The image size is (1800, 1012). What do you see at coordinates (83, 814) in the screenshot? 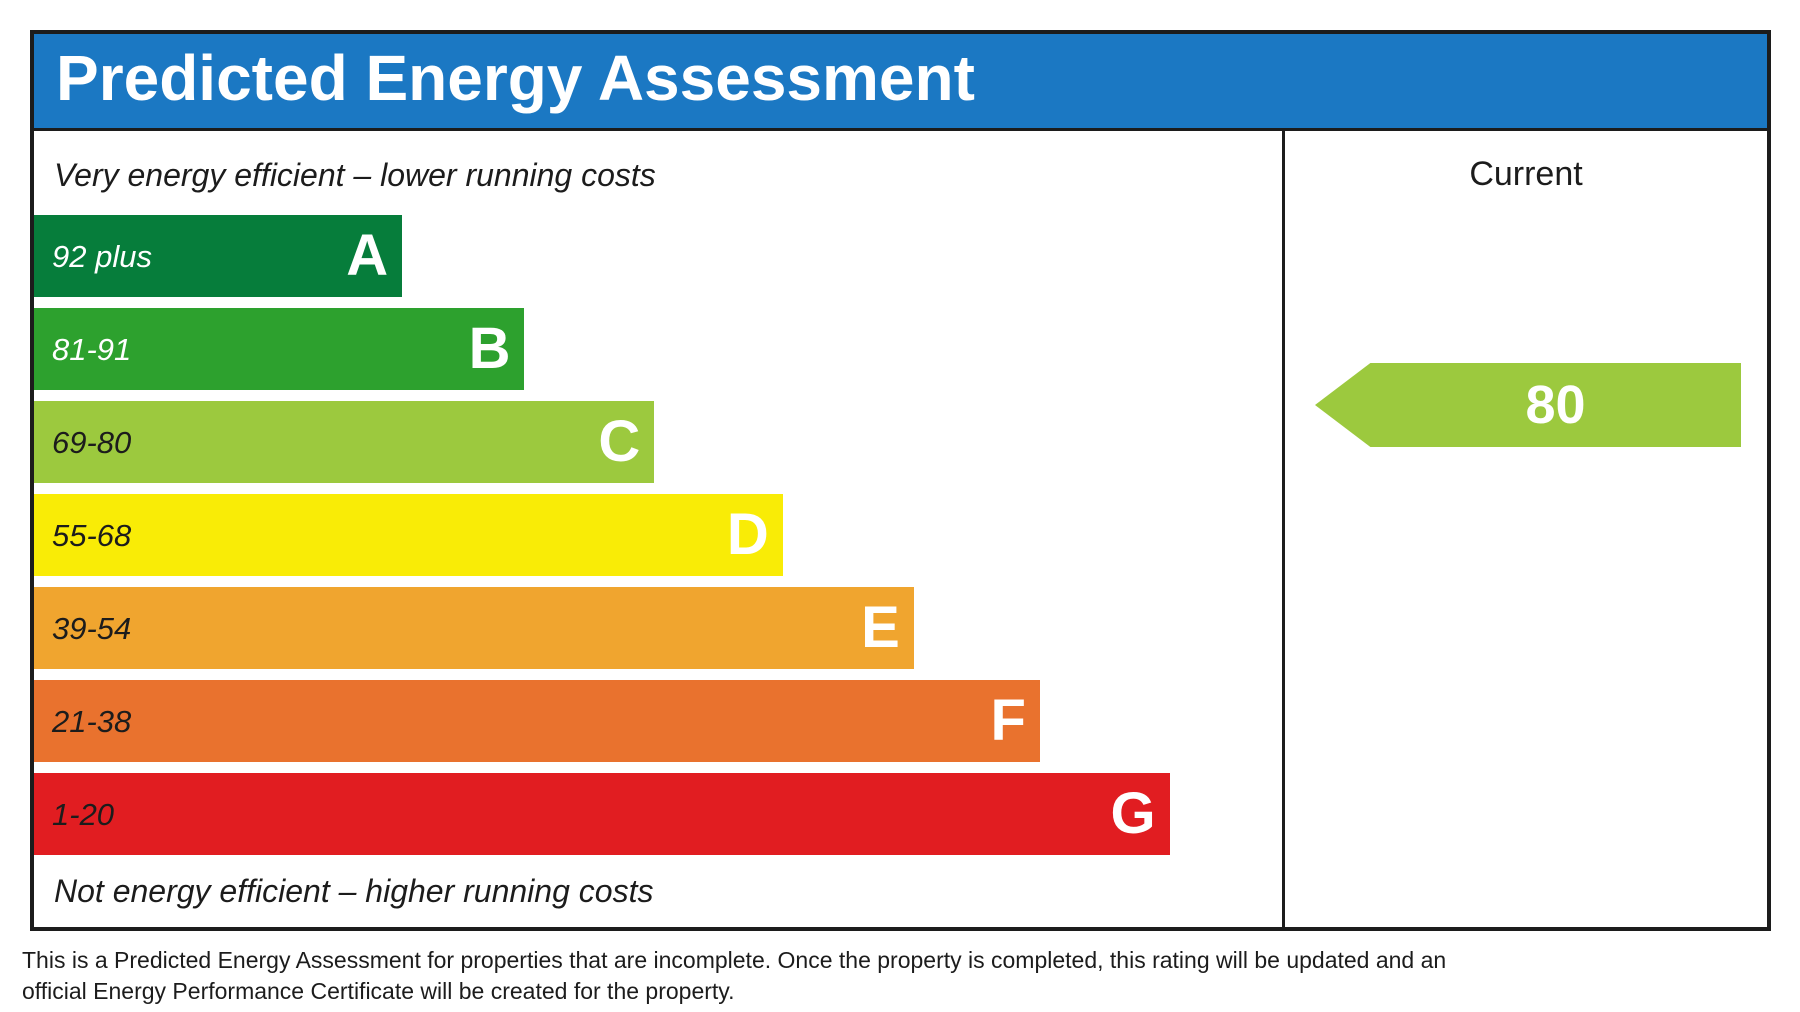
I see `band-range-label: 1-20` at bounding box center [83, 814].